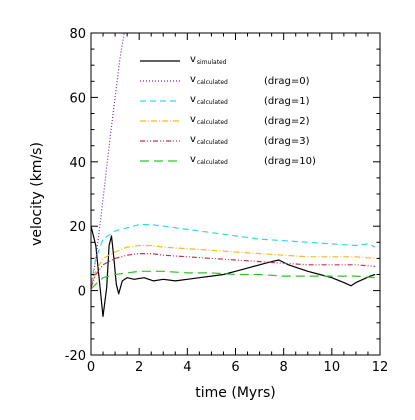  I want to click on y-tick-label-80: 80, so click(77, 34).